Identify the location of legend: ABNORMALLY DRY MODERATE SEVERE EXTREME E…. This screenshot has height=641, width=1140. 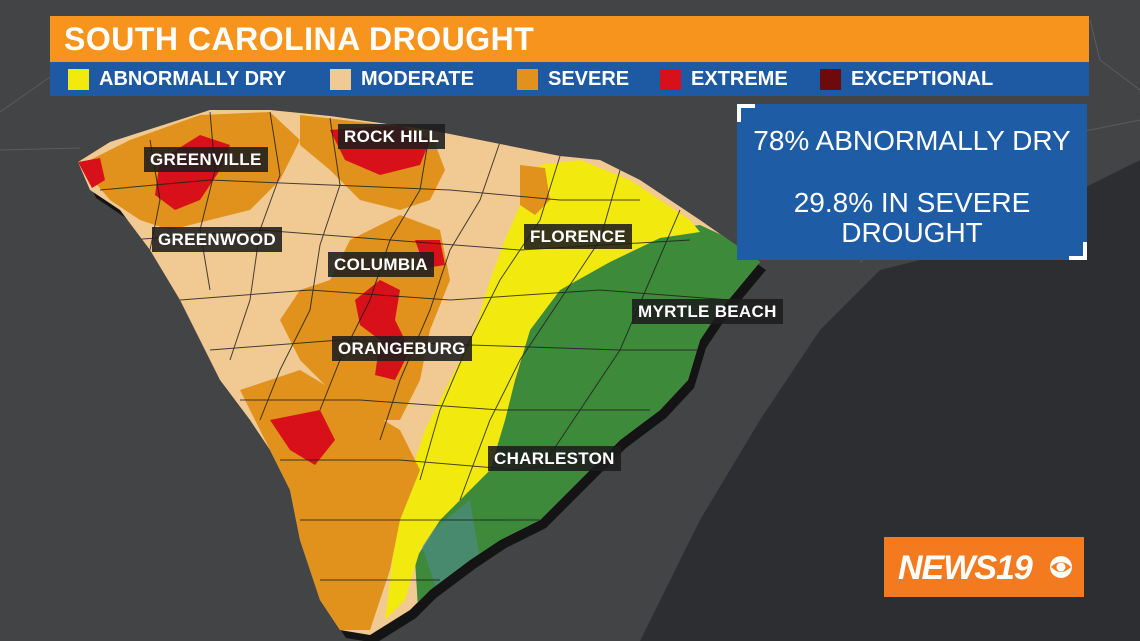
(569, 79).